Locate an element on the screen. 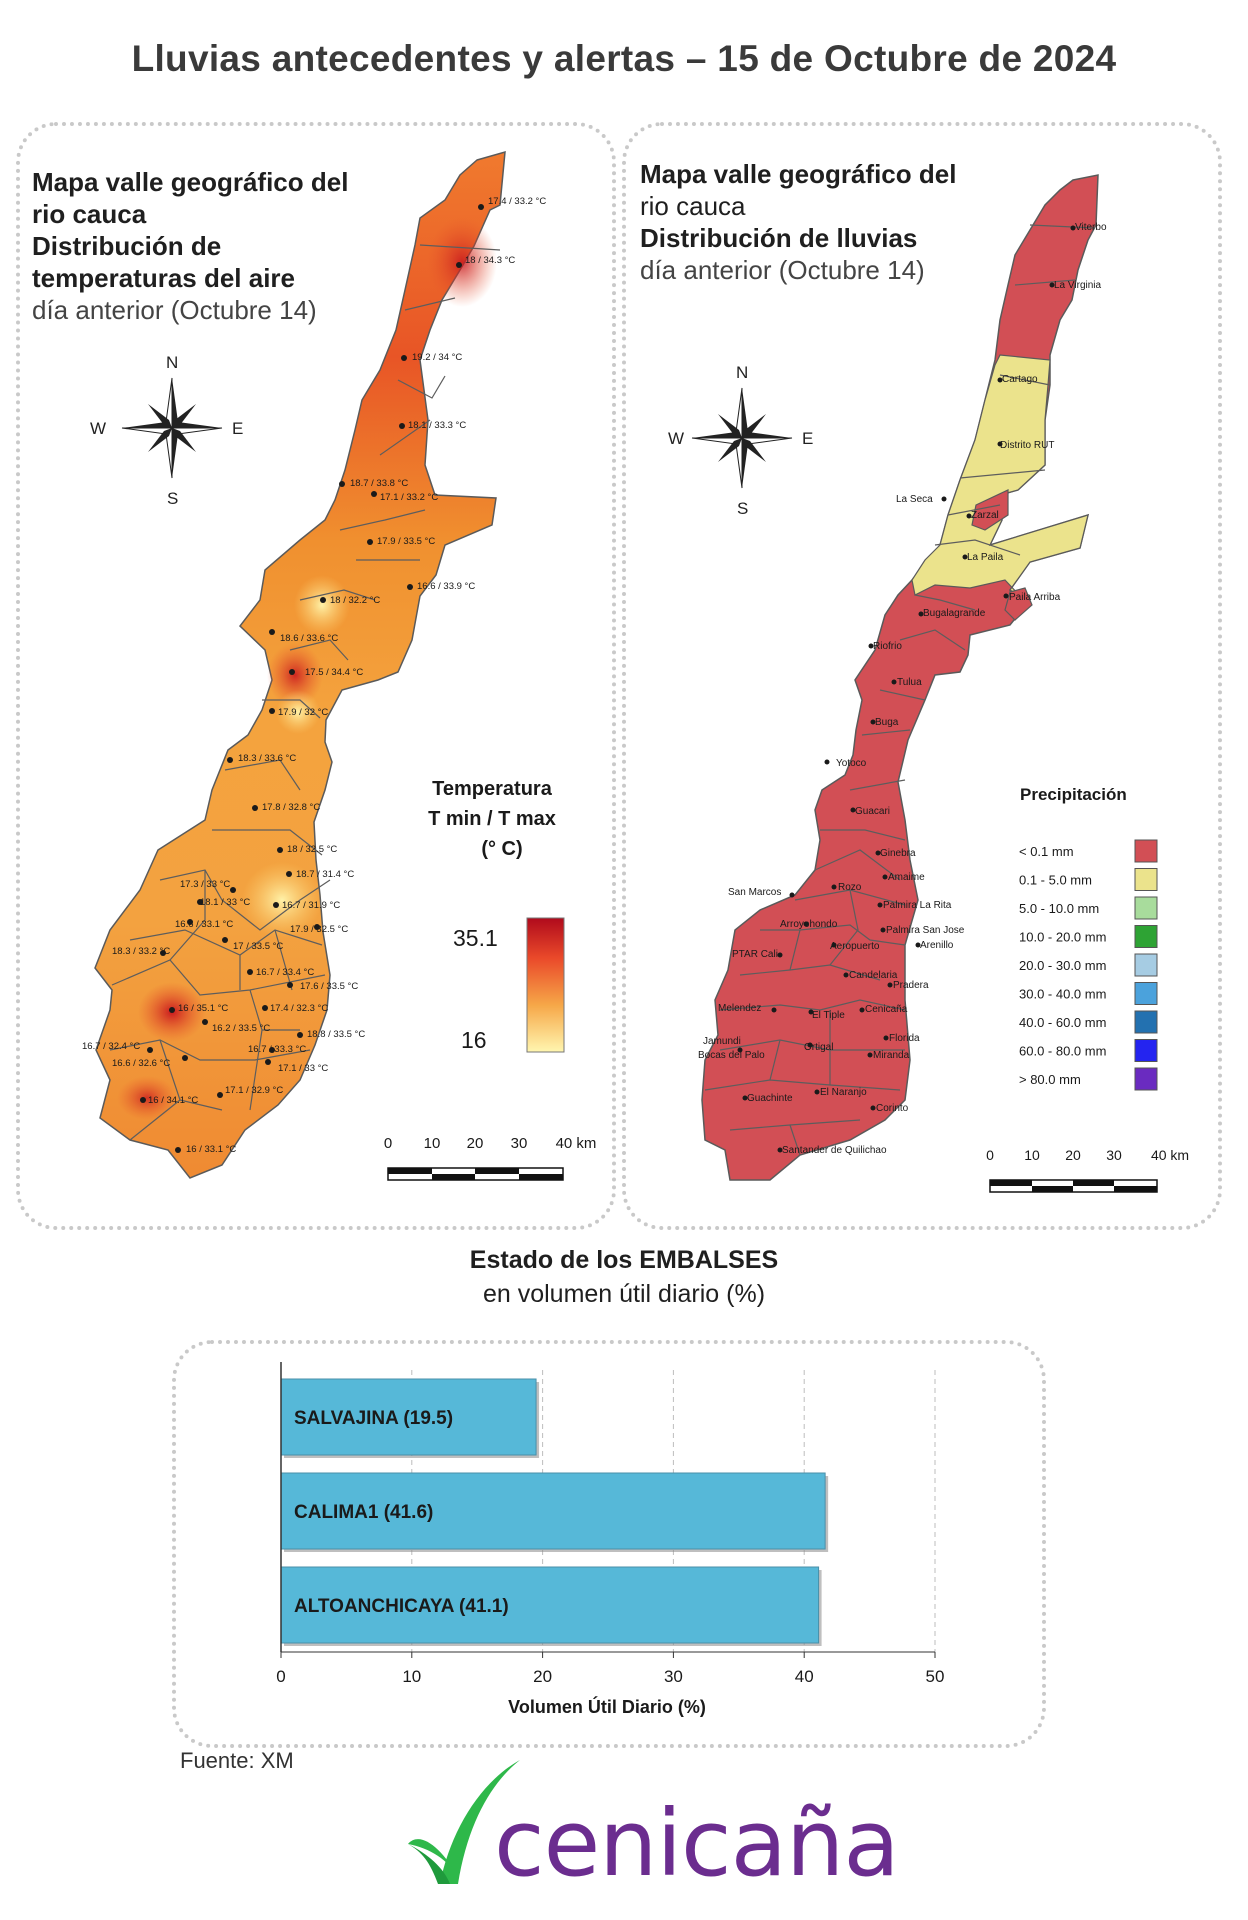  compass-e: E is located at coordinates (807, 438).